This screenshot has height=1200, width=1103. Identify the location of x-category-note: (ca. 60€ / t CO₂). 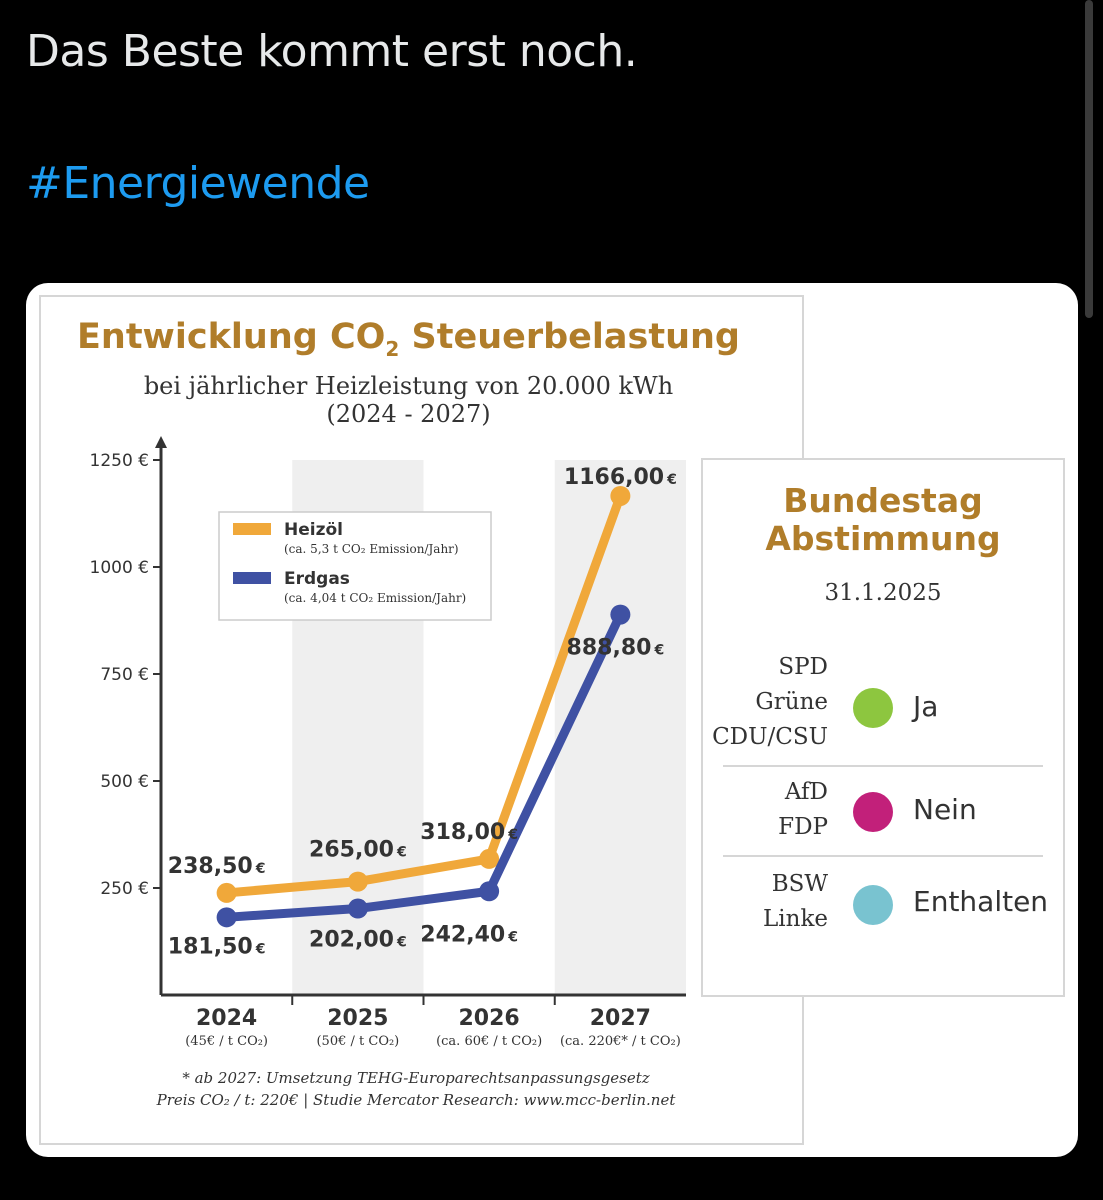
(489, 1041).